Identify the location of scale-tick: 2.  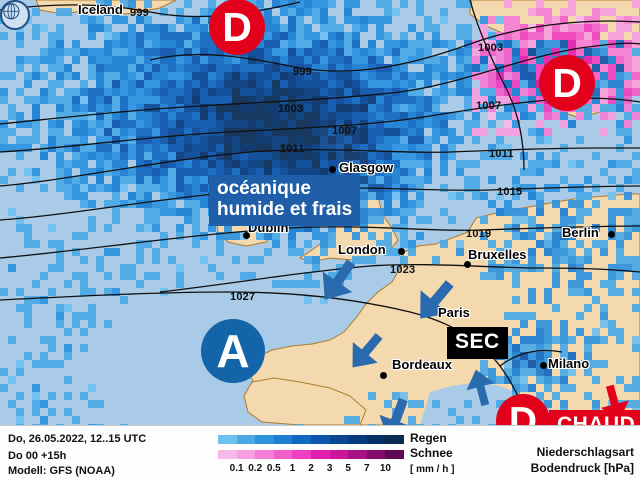
(311, 468).